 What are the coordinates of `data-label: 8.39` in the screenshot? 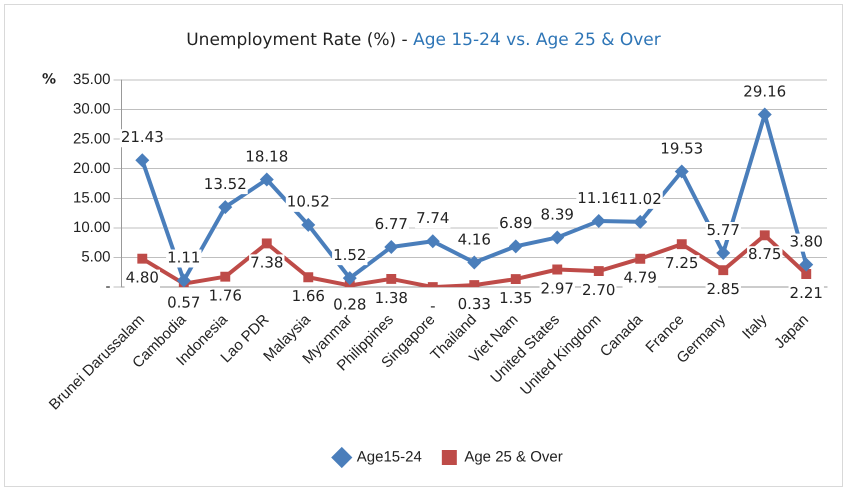 It's located at (557, 214).